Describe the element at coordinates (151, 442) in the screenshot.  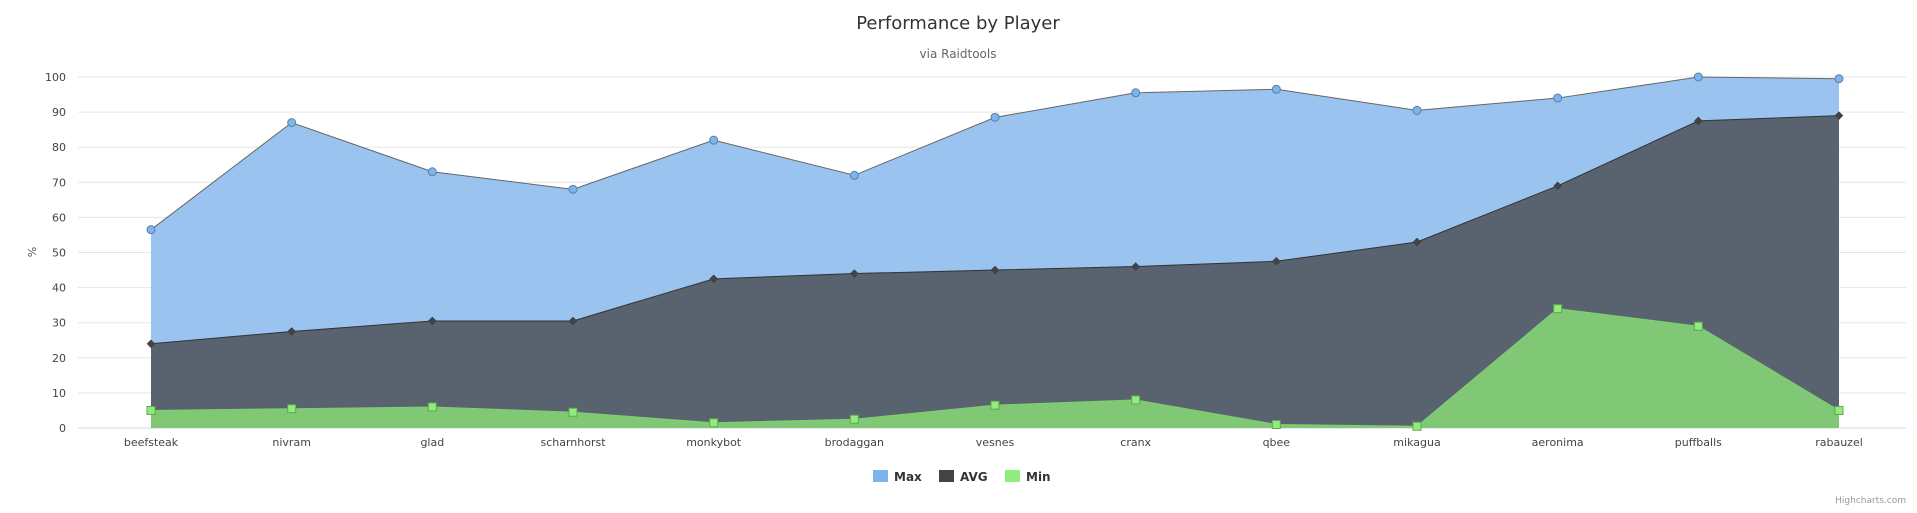
I see `x-tick-label: beefsteak` at that location.